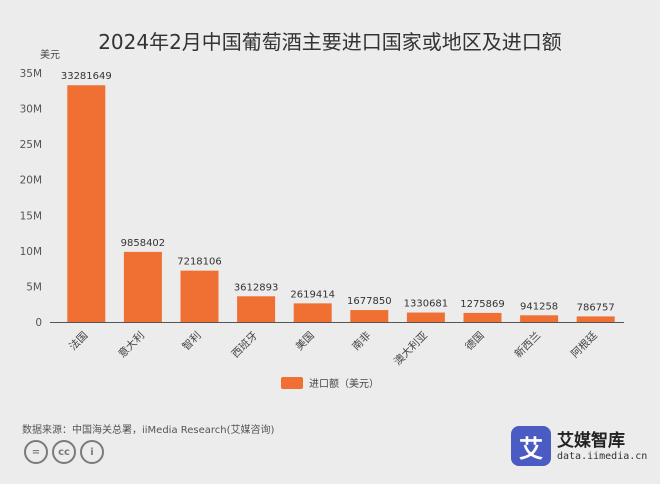 The image size is (660, 484). What do you see at coordinates (86, 76) in the screenshot?
I see `data-label: 33281649` at bounding box center [86, 76].